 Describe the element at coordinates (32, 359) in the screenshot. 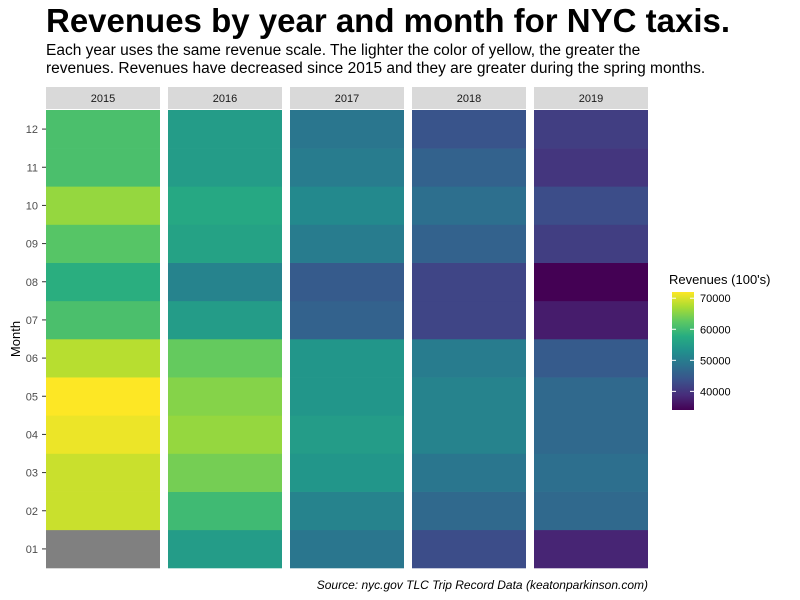

I see `y-tick-label-06: 06` at that location.